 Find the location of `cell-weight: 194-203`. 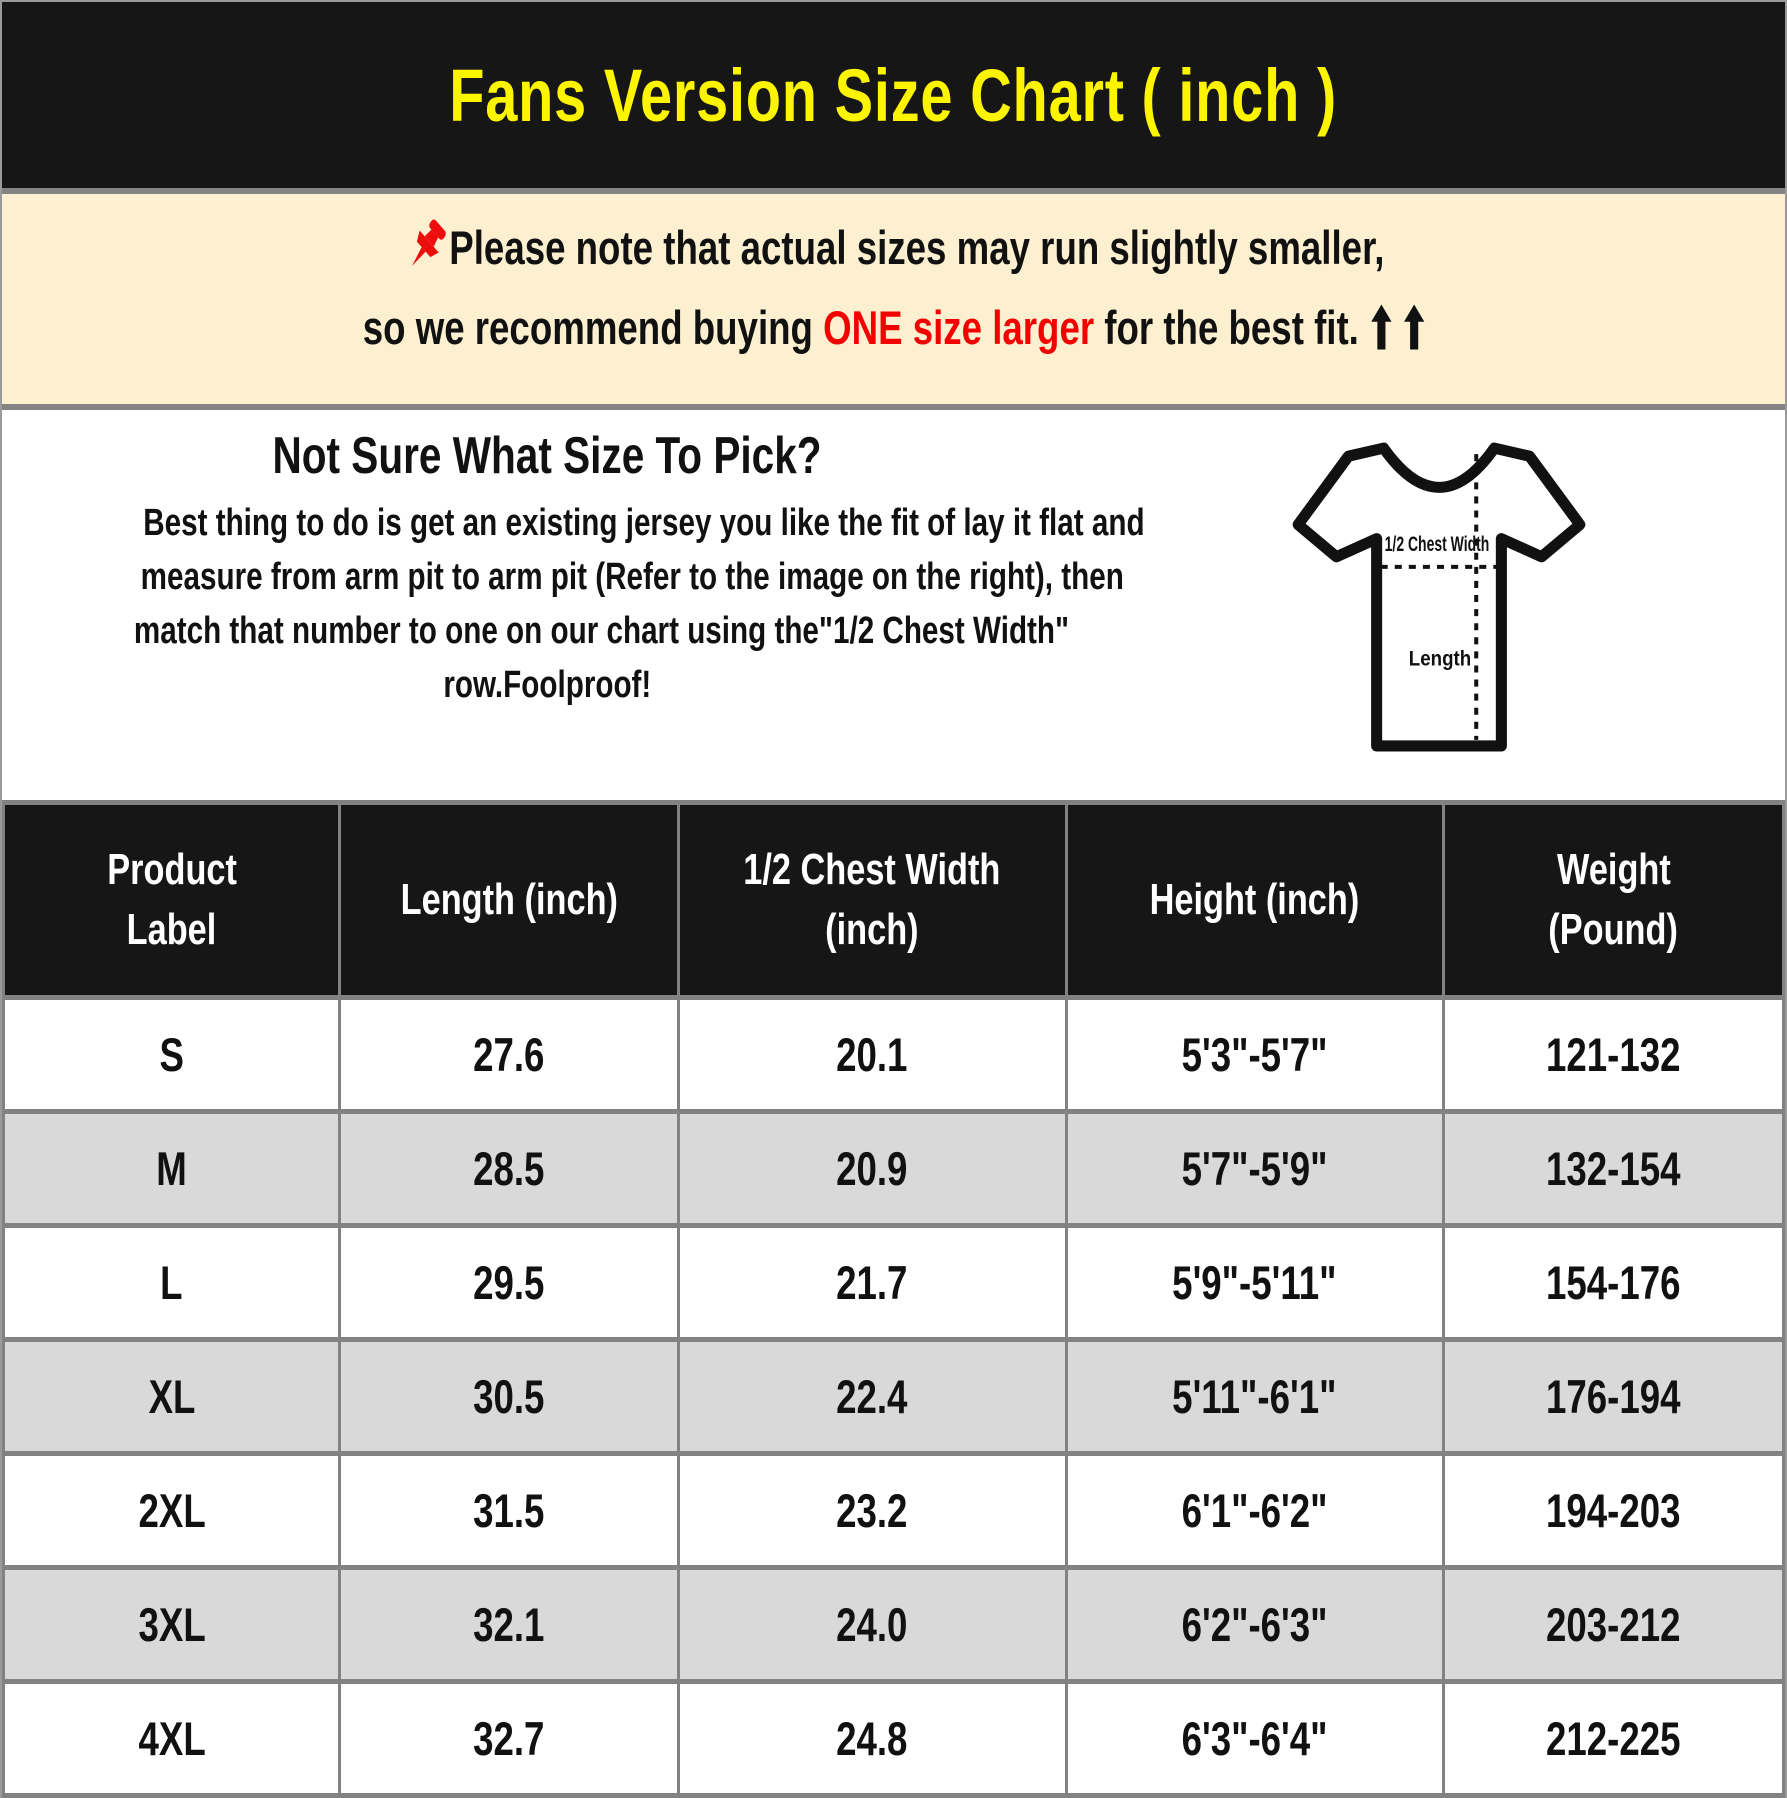

cell-weight: 194-203 is located at coordinates (1613, 1510).